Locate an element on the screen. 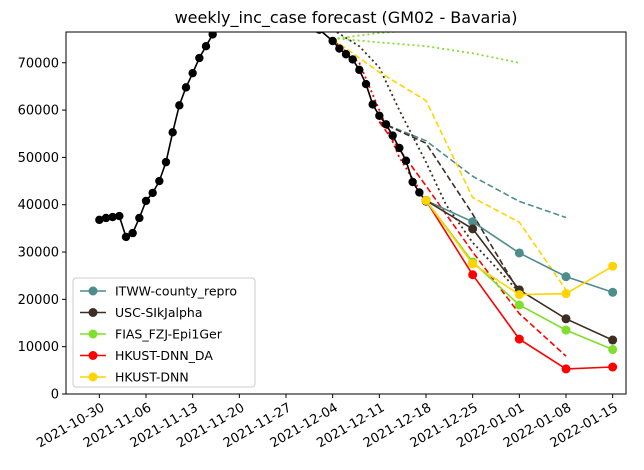  legend-label-4: HKUST-DNN is located at coordinates (152, 377).